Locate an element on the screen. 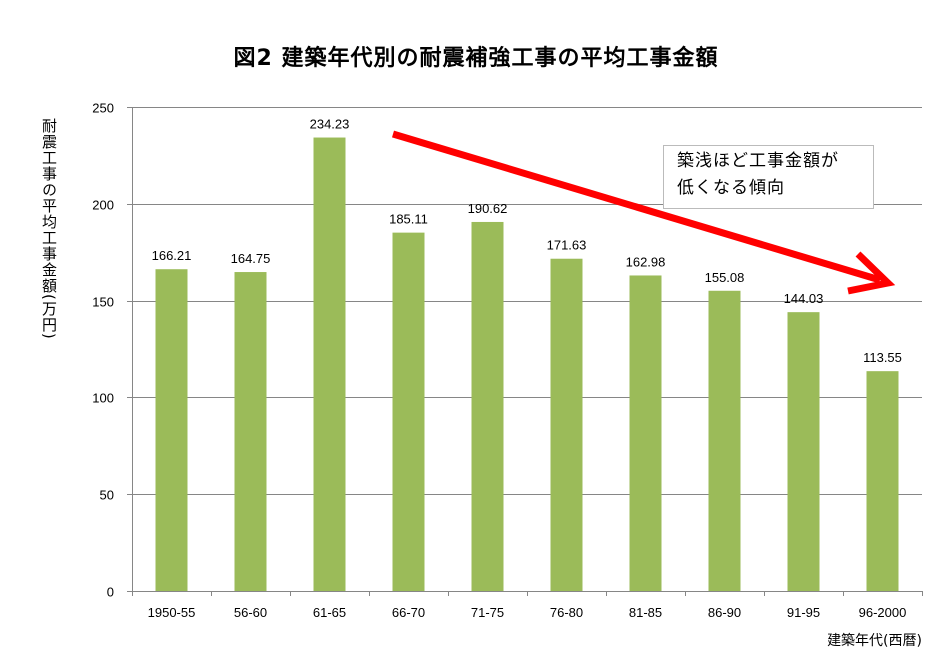 The height and width of the screenshot is (662, 952). y-axis-label: 耐震工事の平均工事金額(万円) is located at coordinates (49, 229).